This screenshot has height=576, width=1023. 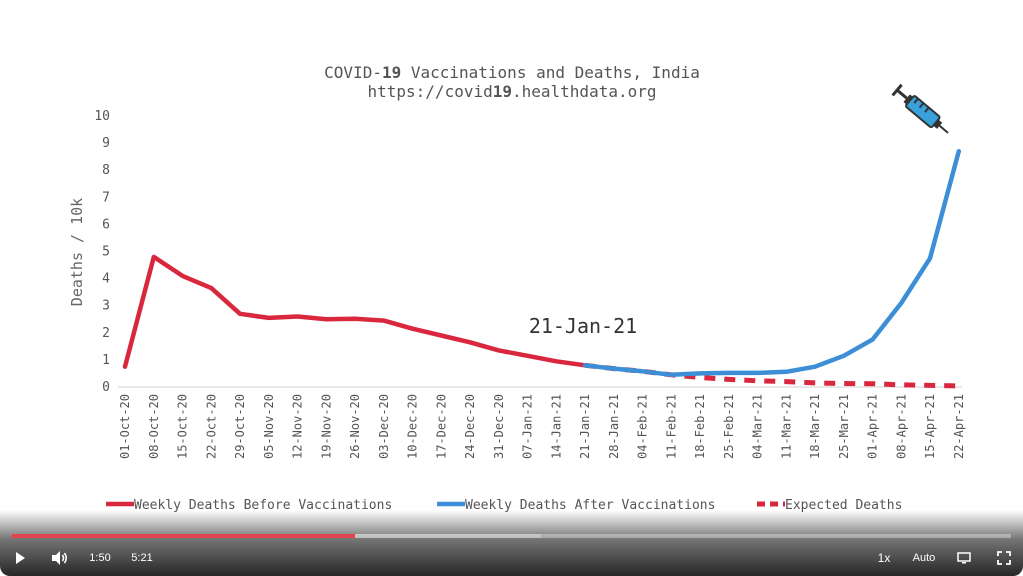 I want to click on x-tick-label: 17-Dec-20, so click(x=441, y=426).